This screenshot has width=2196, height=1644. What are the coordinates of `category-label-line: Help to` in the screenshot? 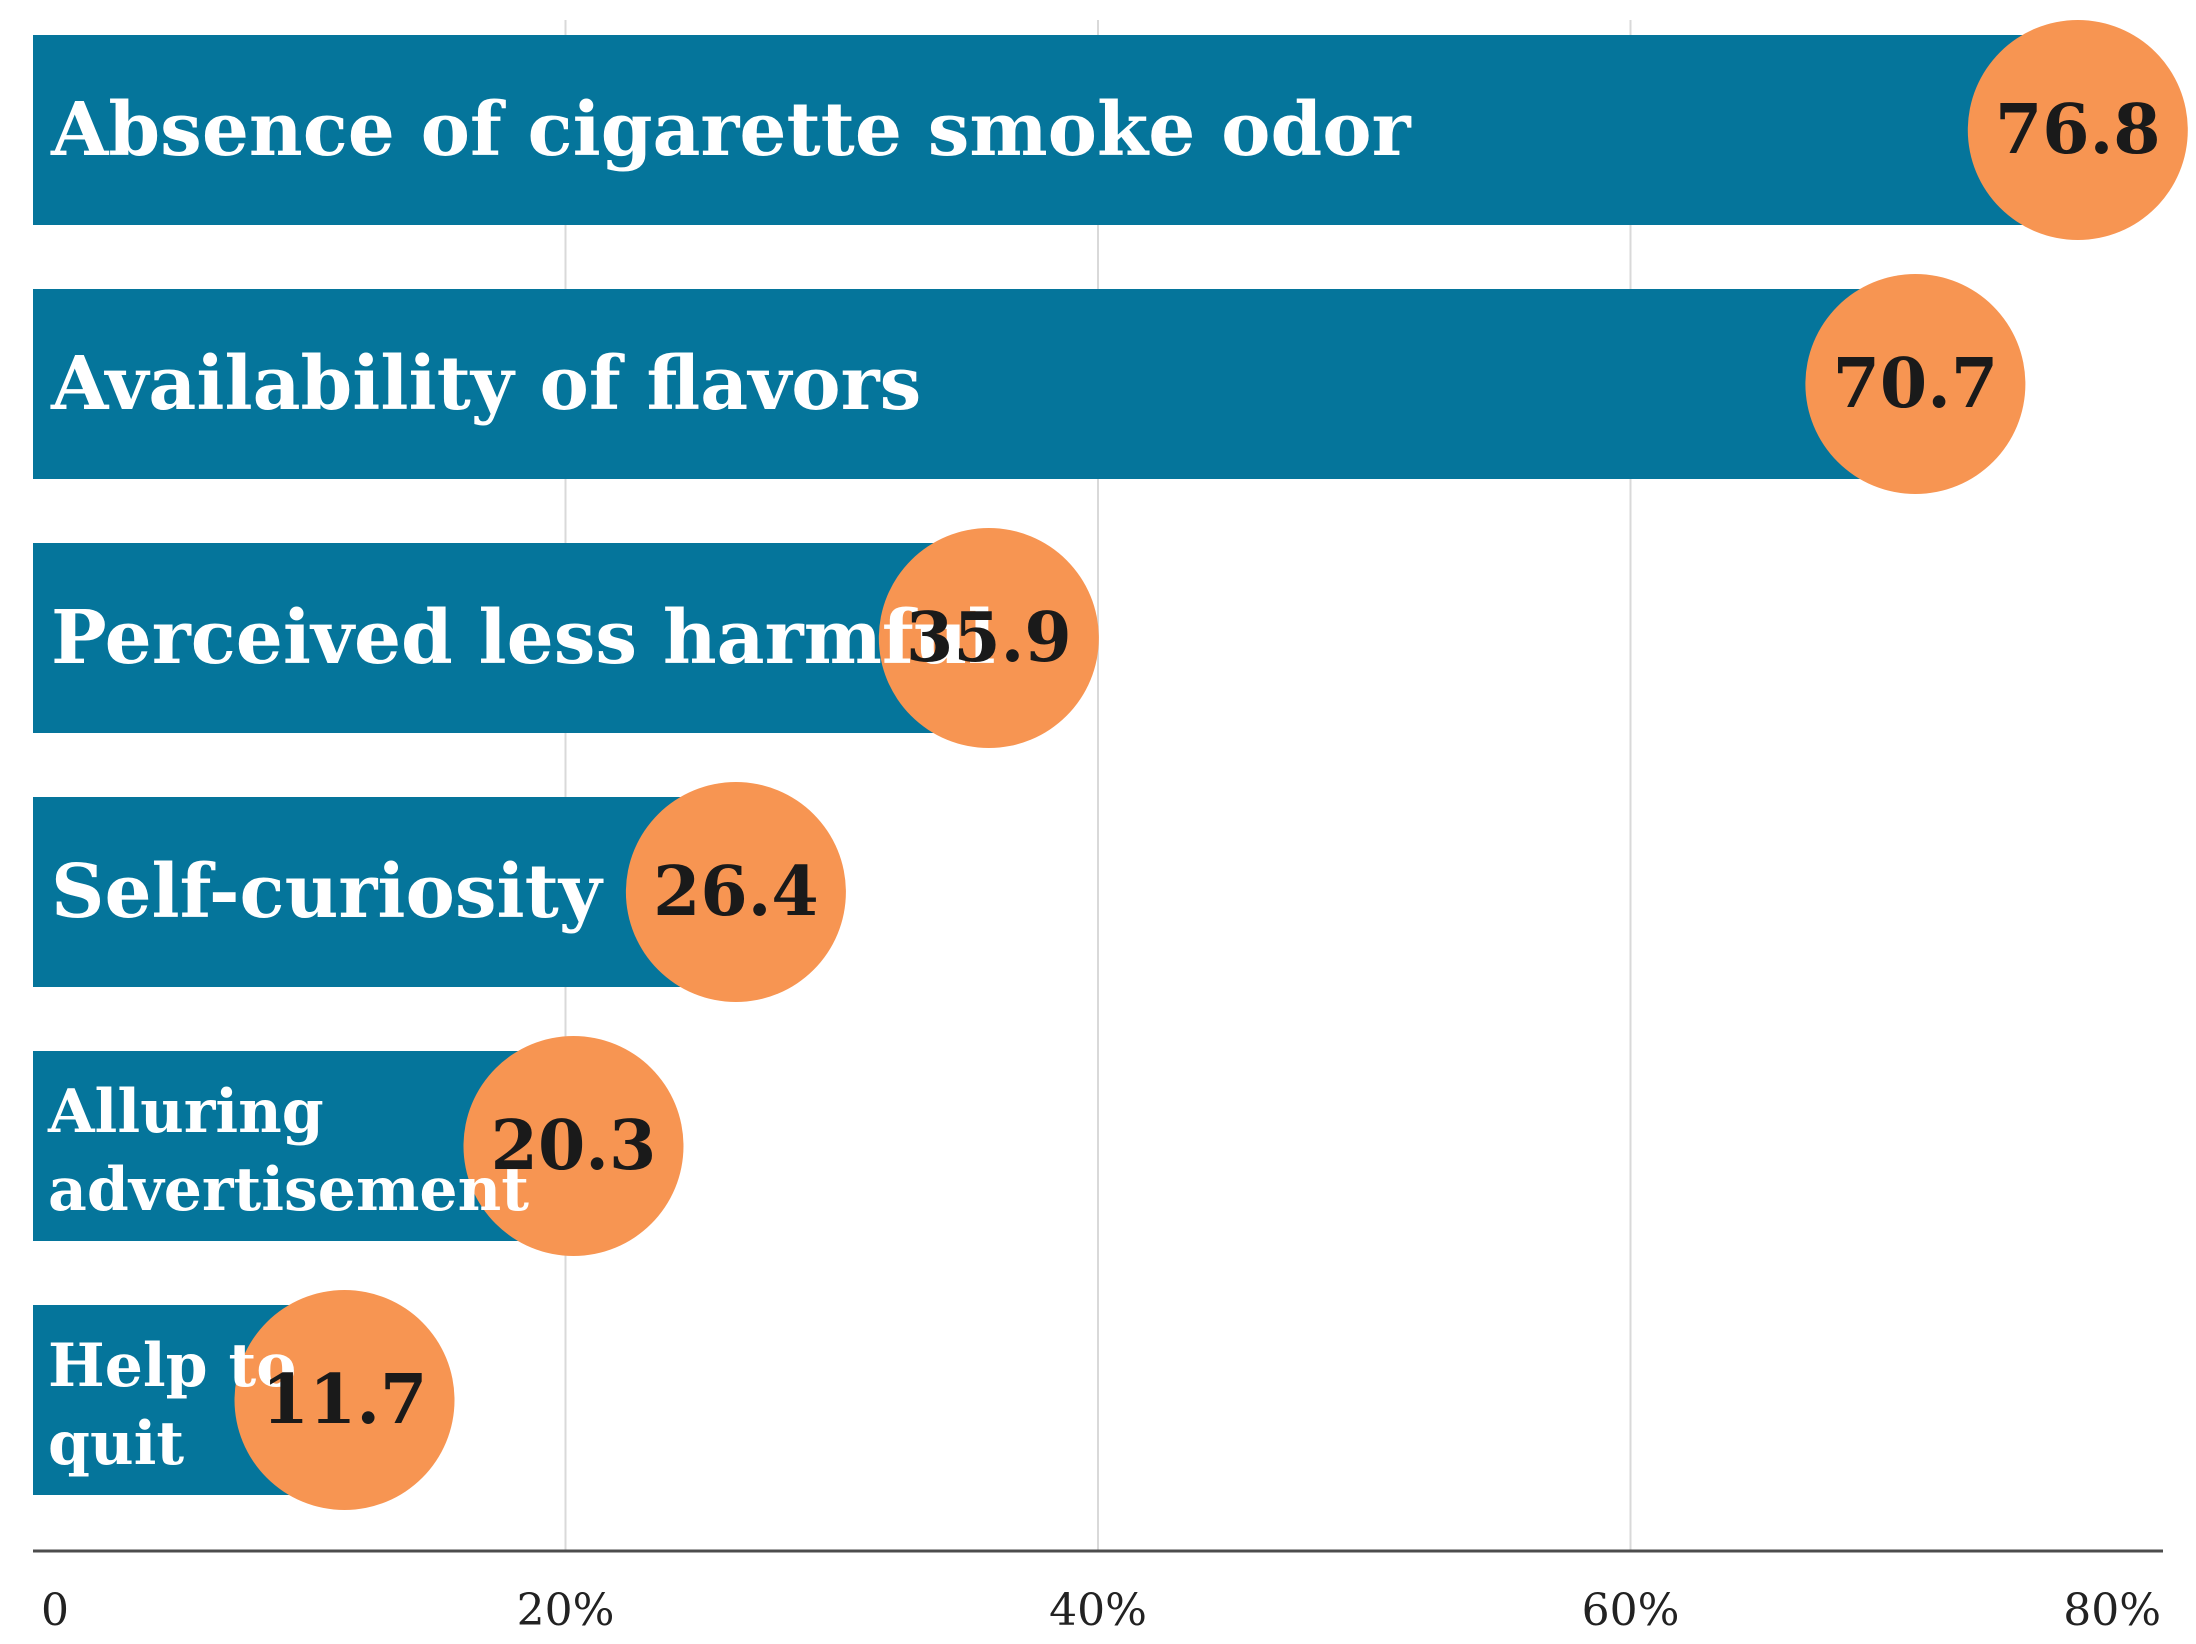 It's located at (172, 1366).